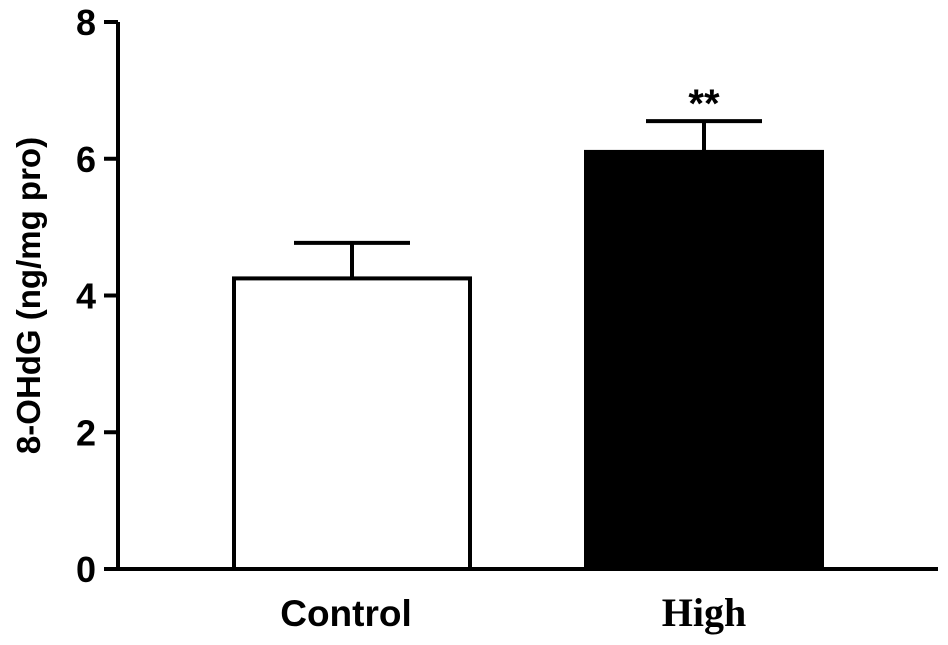 This screenshot has height=645, width=948. I want to click on annotations-layer: **, so click(704, 104).